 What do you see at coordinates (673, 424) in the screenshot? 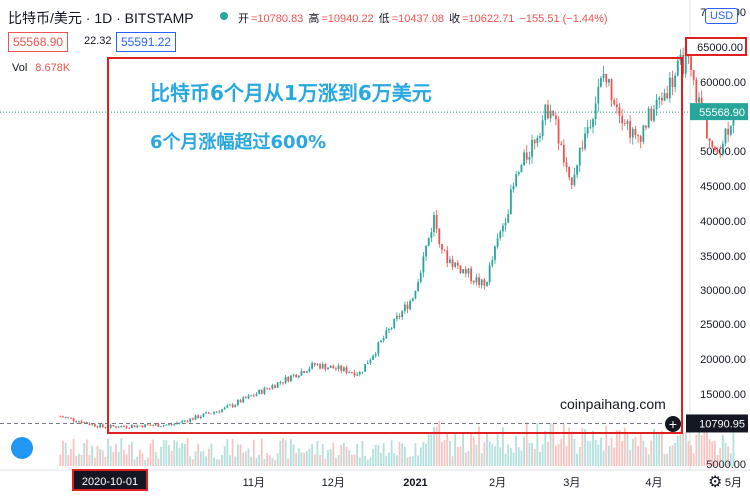
I see `add-alert-icon: +` at bounding box center [673, 424].